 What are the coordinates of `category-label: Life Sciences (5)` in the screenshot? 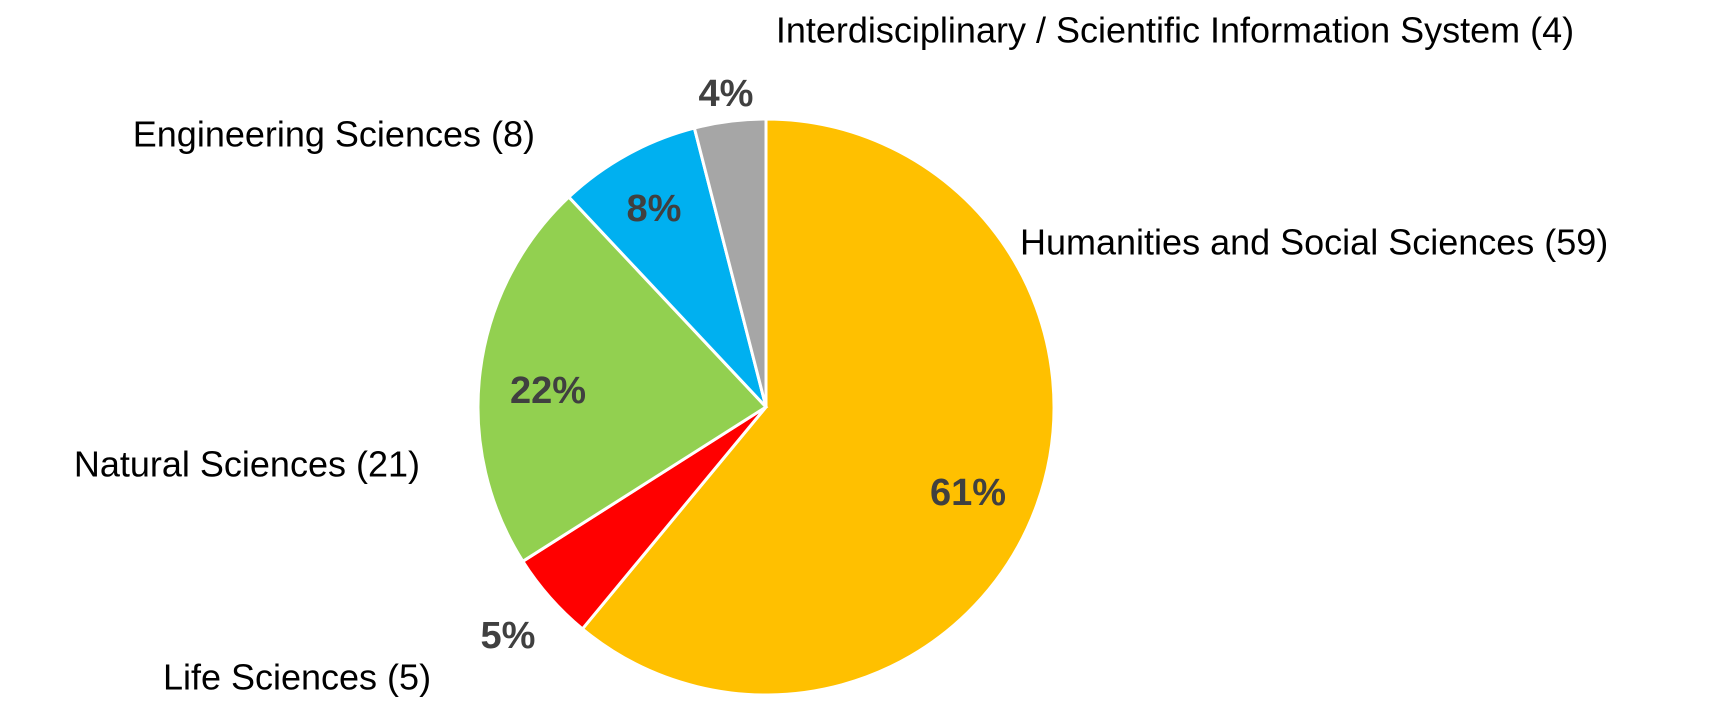 It's located at (297, 677).